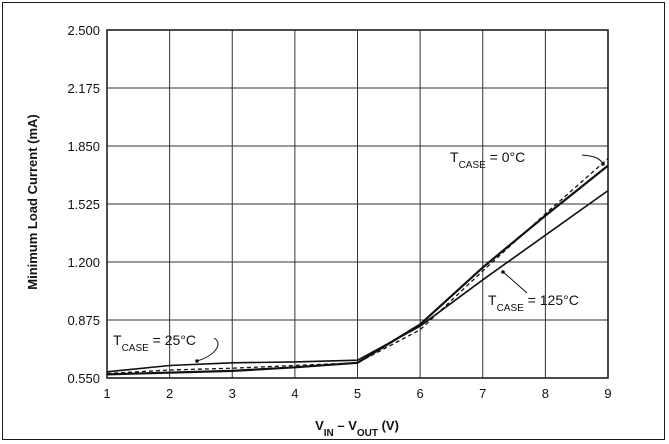  Describe the element at coordinates (319, 425) in the screenshot. I see `x-label-v1: V` at that location.